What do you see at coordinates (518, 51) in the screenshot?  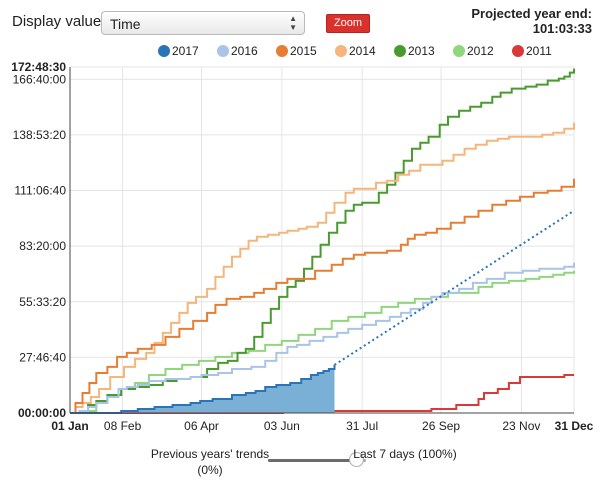 I see `legend-marker-2011` at bounding box center [518, 51].